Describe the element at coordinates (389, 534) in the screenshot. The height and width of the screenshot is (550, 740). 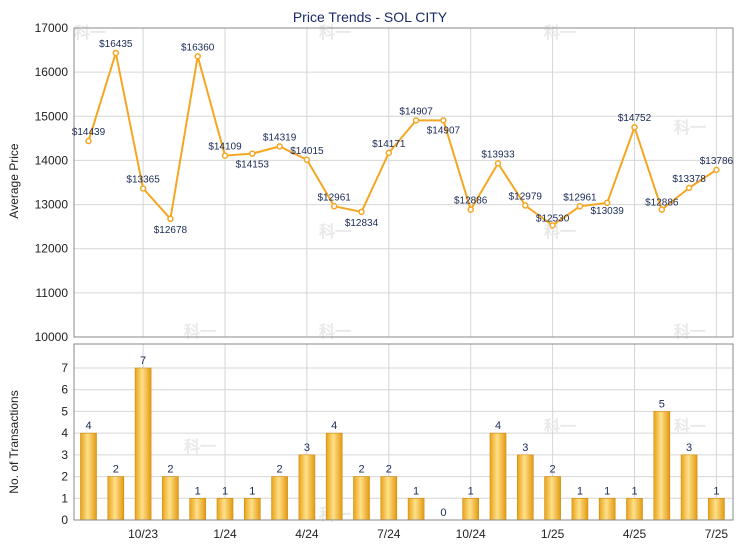
I see `x-tick-label: 7/24` at that location.